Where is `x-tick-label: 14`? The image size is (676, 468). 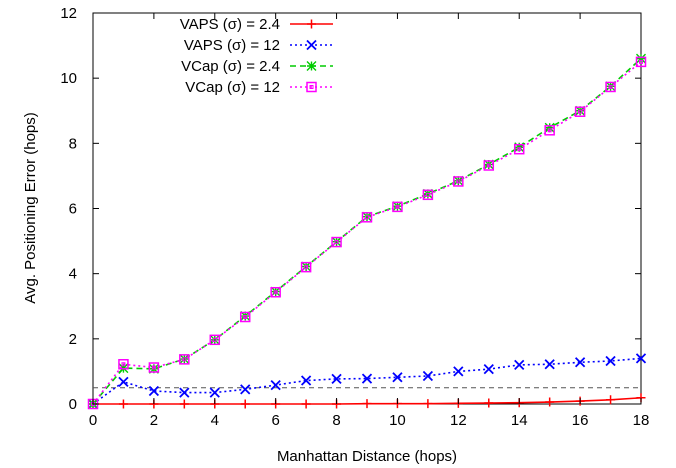
x-tick-label: 14 is located at coordinates (519, 420).